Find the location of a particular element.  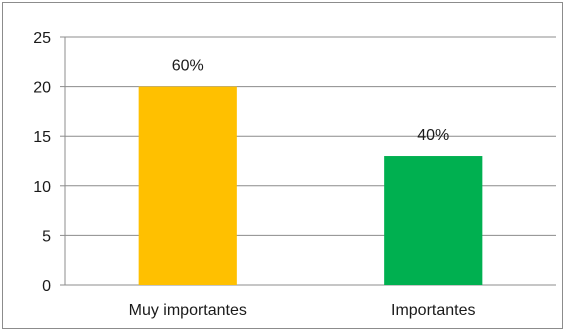

data-labels: 60% 40% is located at coordinates (311, 101).